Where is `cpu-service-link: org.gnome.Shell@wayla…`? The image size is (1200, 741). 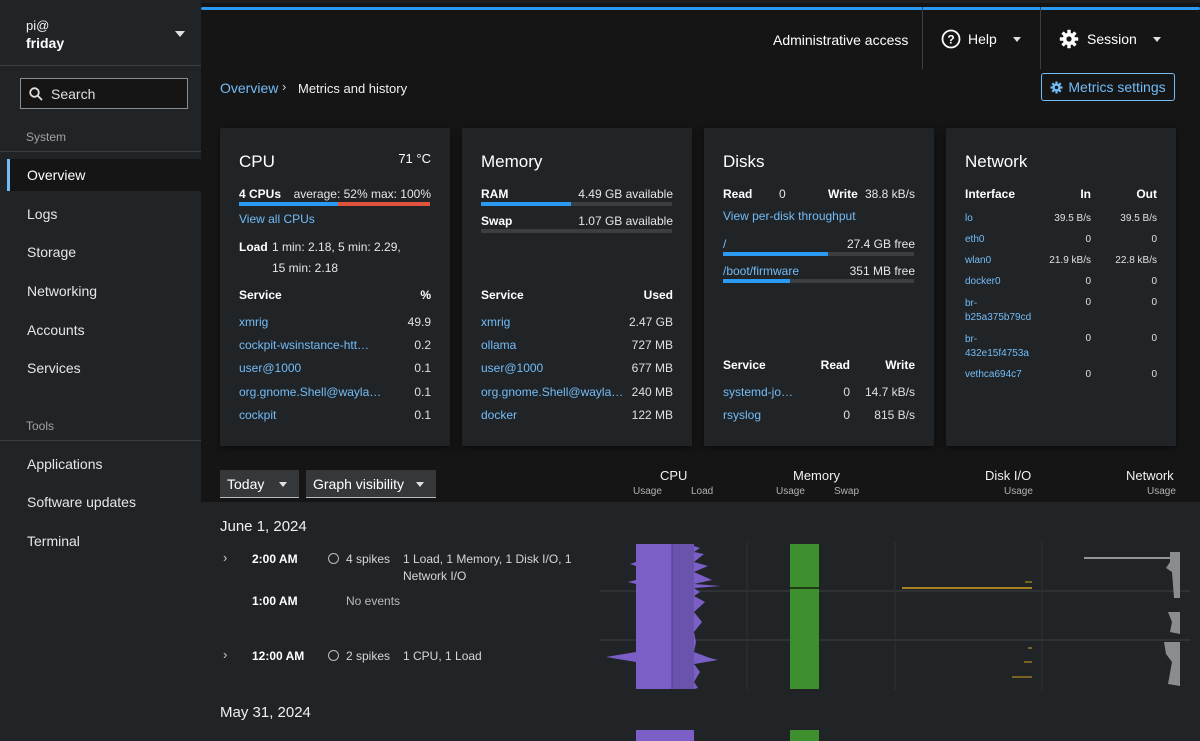 cpu-service-link: org.gnome.Shell@wayla… is located at coordinates (310, 392).